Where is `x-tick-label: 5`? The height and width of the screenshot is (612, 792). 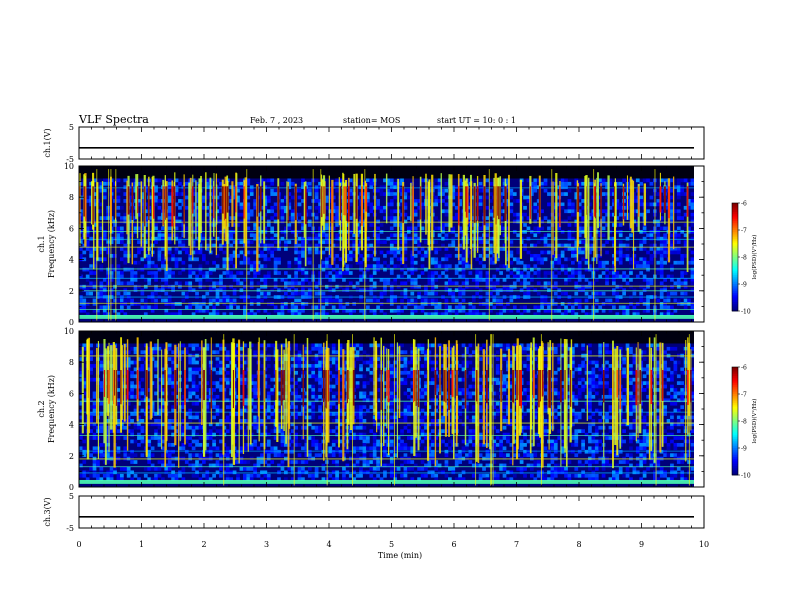 x-tick-label: 5 is located at coordinates (391, 544).